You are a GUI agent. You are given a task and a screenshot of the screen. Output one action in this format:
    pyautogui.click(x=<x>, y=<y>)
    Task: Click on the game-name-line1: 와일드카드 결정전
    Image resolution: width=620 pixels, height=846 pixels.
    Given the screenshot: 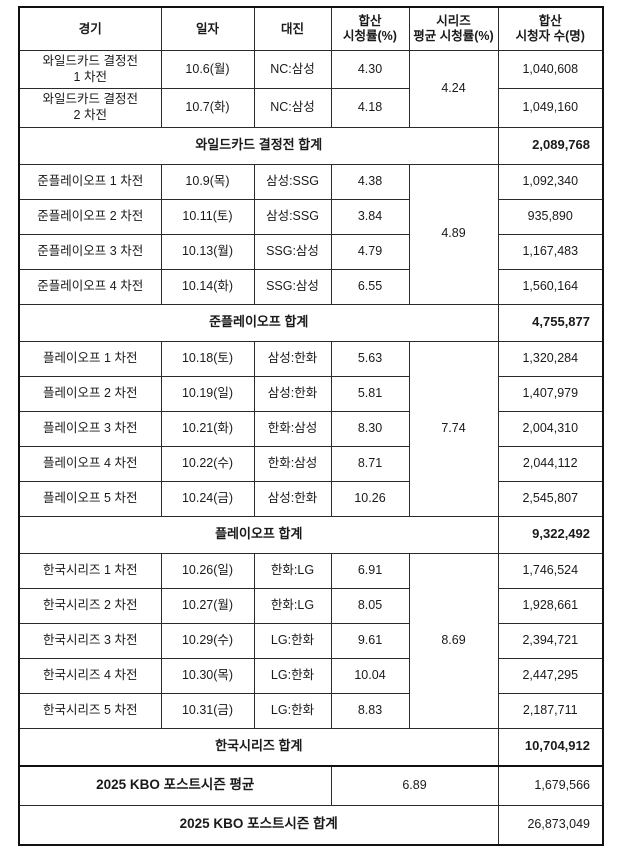 What is the action you would take?
    pyautogui.click(x=90, y=99)
    